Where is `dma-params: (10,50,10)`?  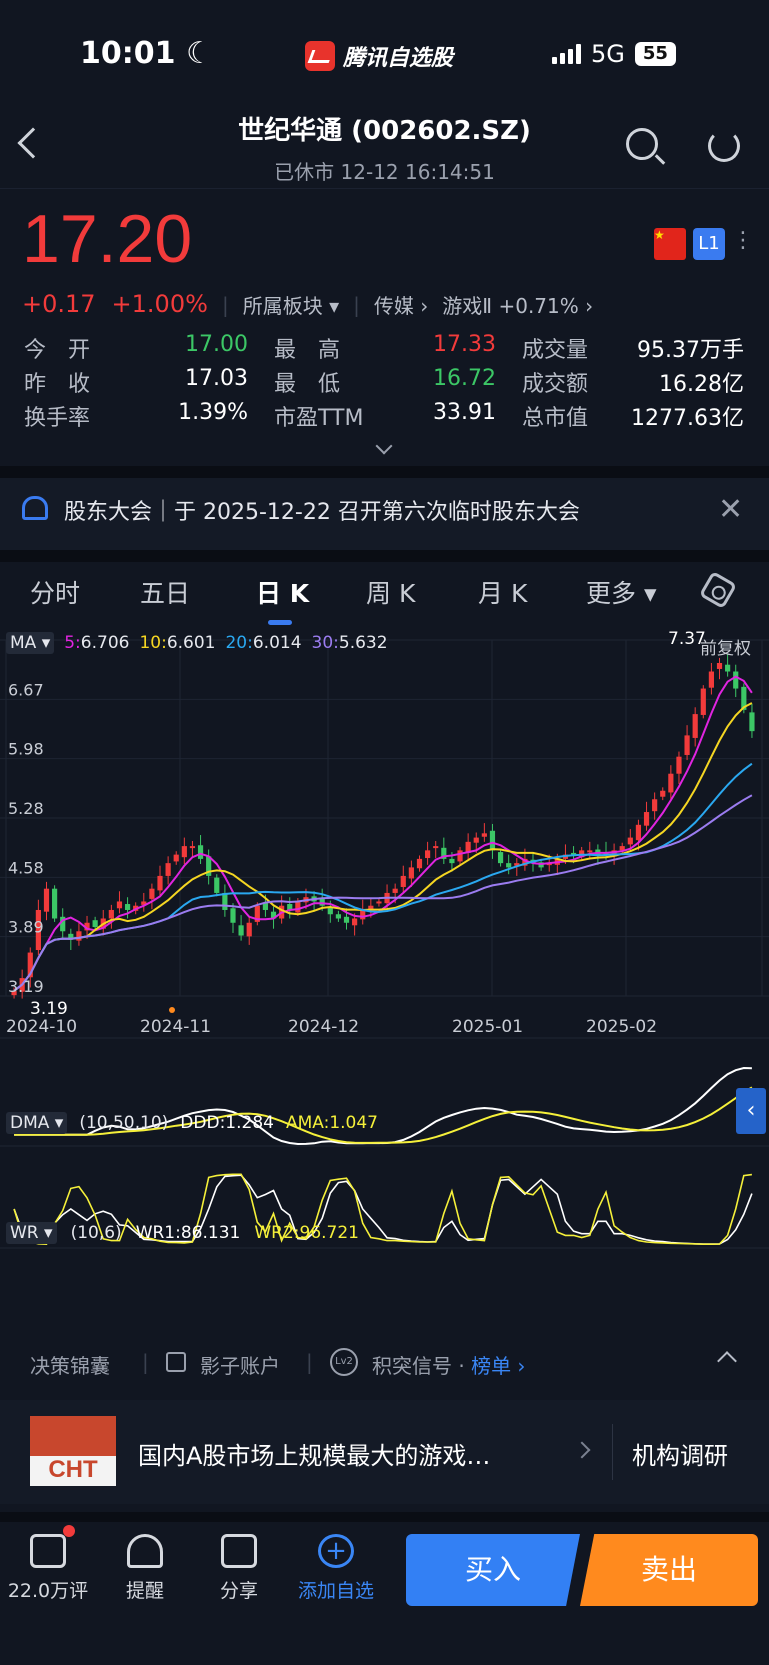
dma-params: (10,50,10) is located at coordinates (124, 1123).